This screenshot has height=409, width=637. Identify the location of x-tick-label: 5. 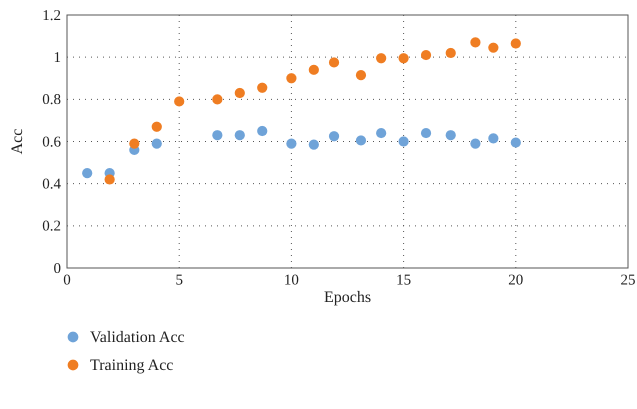
(179, 280).